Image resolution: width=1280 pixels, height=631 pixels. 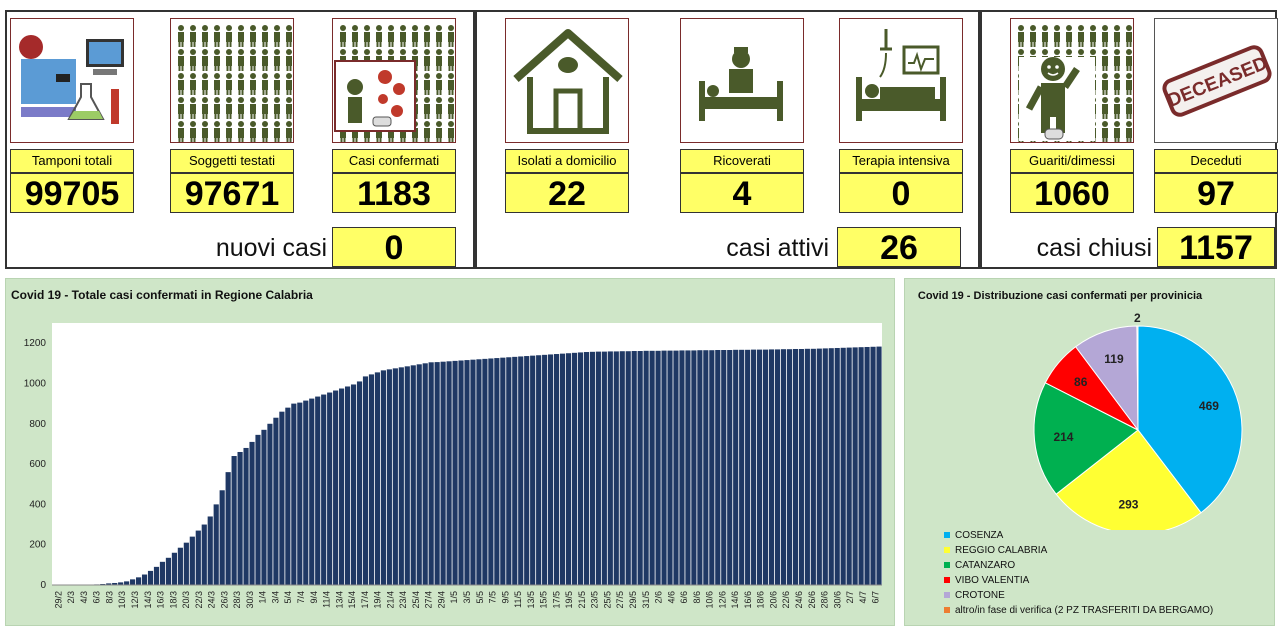 I want to click on x-tick-label: 17/4, so click(x=365, y=600).